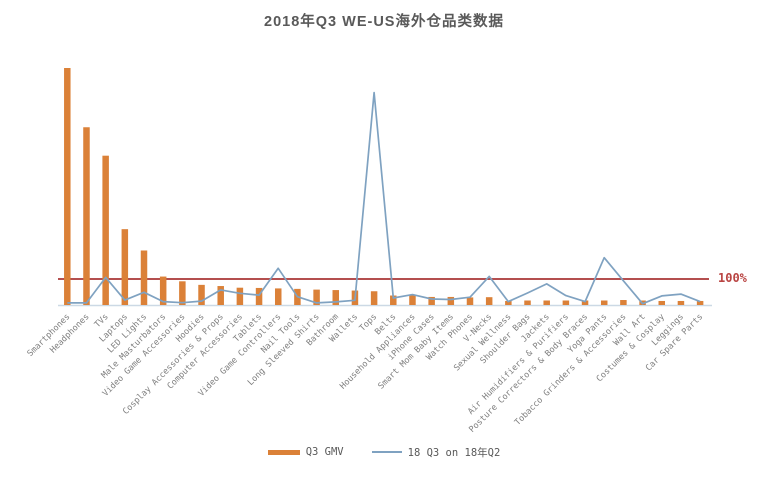  I want to click on reference-line-label: 100%, so click(732, 278).